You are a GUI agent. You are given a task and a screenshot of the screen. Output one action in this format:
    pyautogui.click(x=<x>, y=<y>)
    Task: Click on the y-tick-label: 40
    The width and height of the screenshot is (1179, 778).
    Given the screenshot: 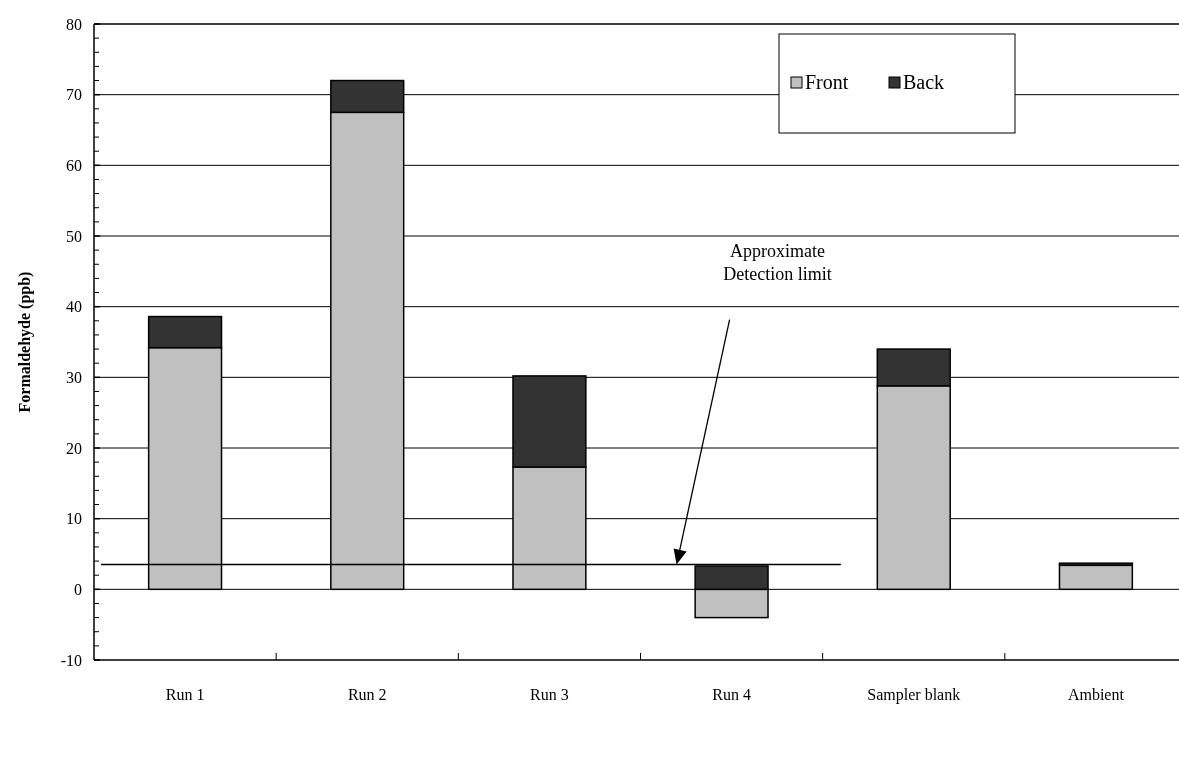 What is the action you would take?
    pyautogui.click(x=74, y=307)
    